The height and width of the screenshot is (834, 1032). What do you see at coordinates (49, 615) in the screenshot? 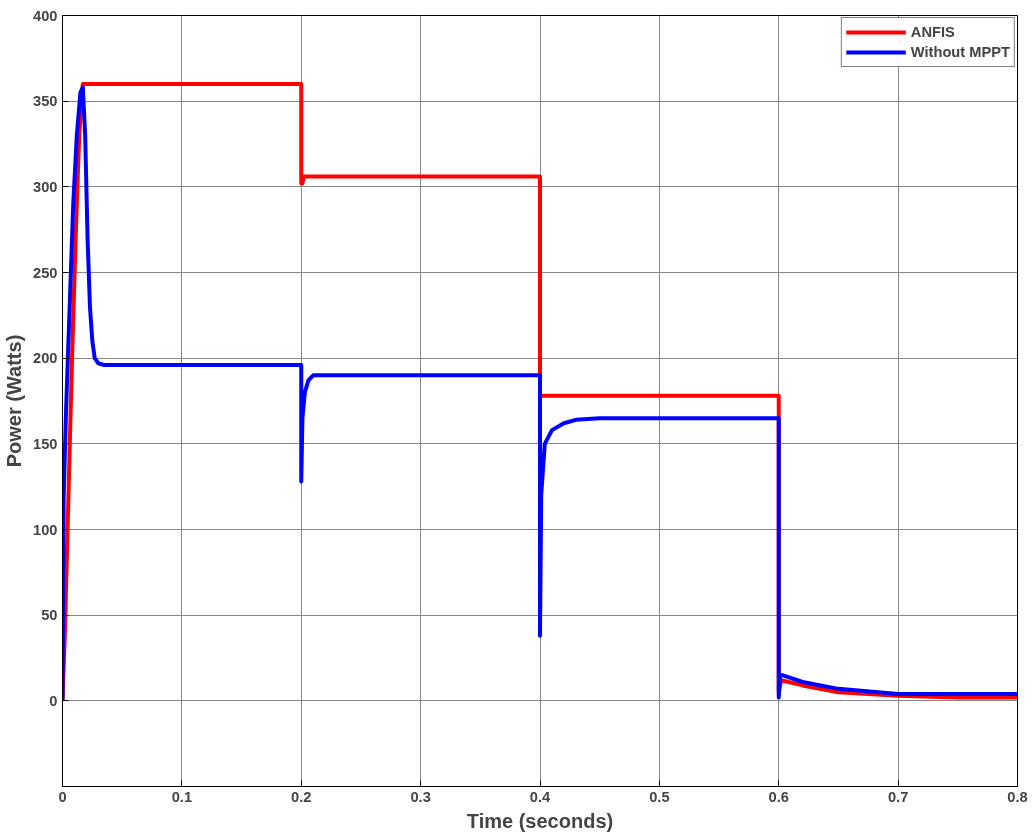
I see `y-tick-label: 50` at bounding box center [49, 615].